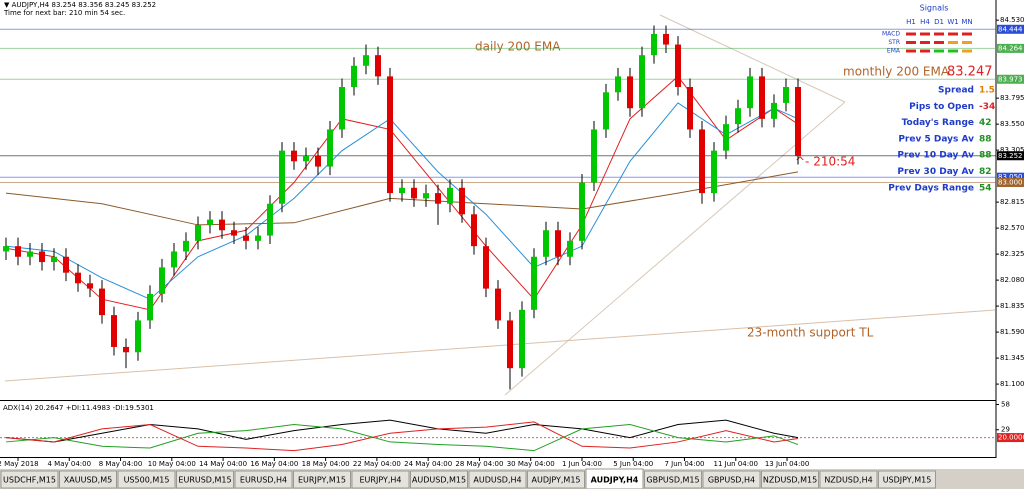 The width and height of the screenshot is (1024, 489). I want to click on bar-timer: Time for next bar: 210 min 54 sec., so click(64, 13).